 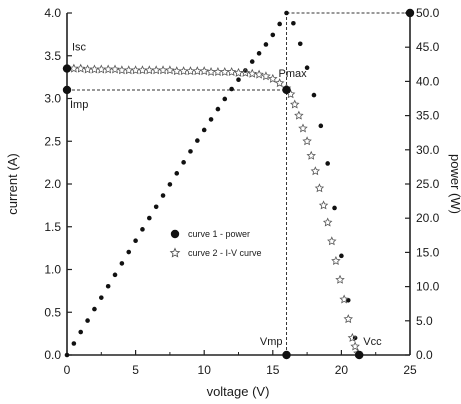 I want to click on legend-label-iv: curve 2 - I-V curve, so click(x=225, y=253).